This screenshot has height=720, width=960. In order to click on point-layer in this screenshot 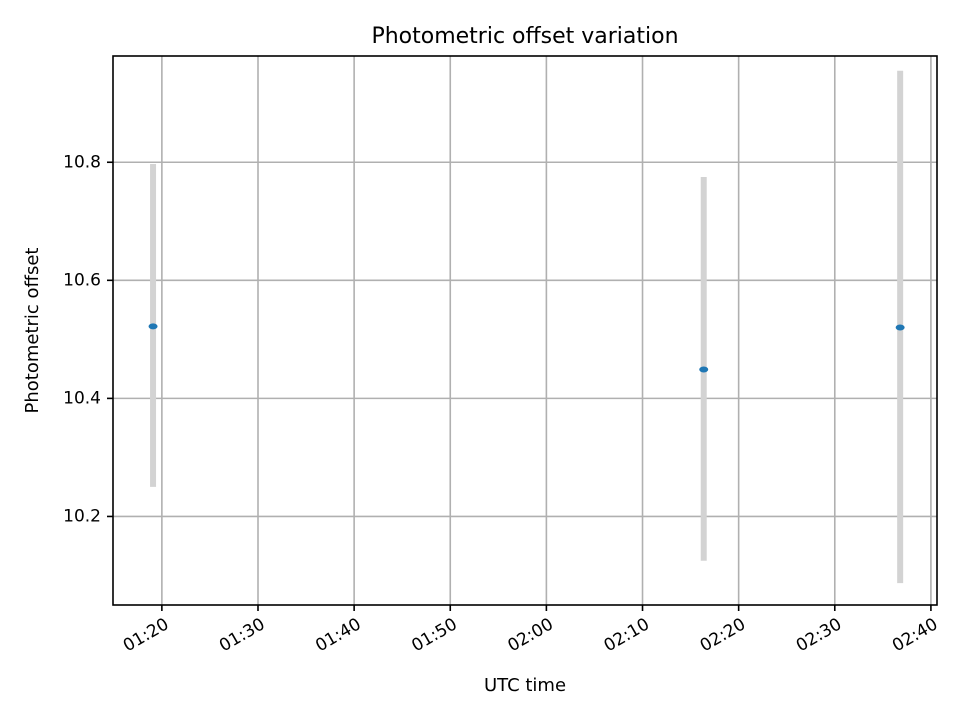, I will do `click(526, 348)`.